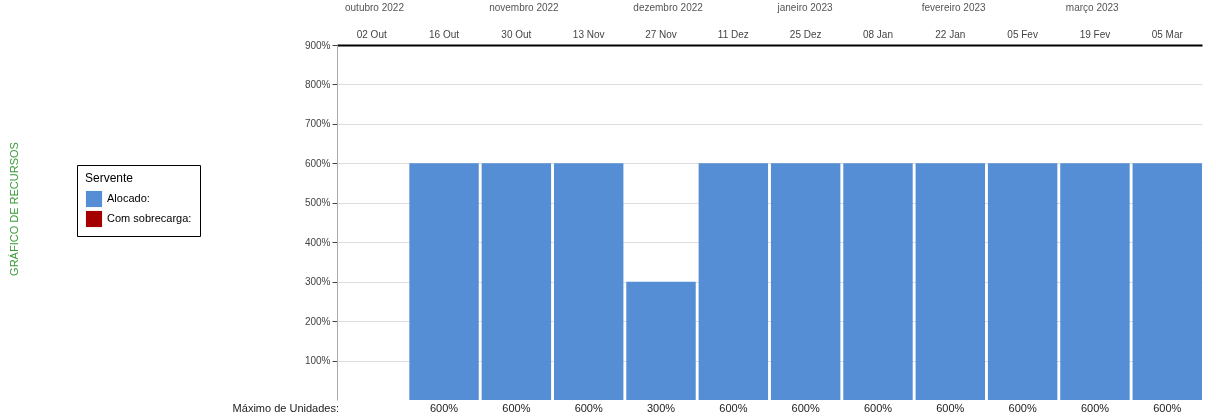  Describe the element at coordinates (374, 7) in the screenshot. I see `text: outubro 2022` at that location.